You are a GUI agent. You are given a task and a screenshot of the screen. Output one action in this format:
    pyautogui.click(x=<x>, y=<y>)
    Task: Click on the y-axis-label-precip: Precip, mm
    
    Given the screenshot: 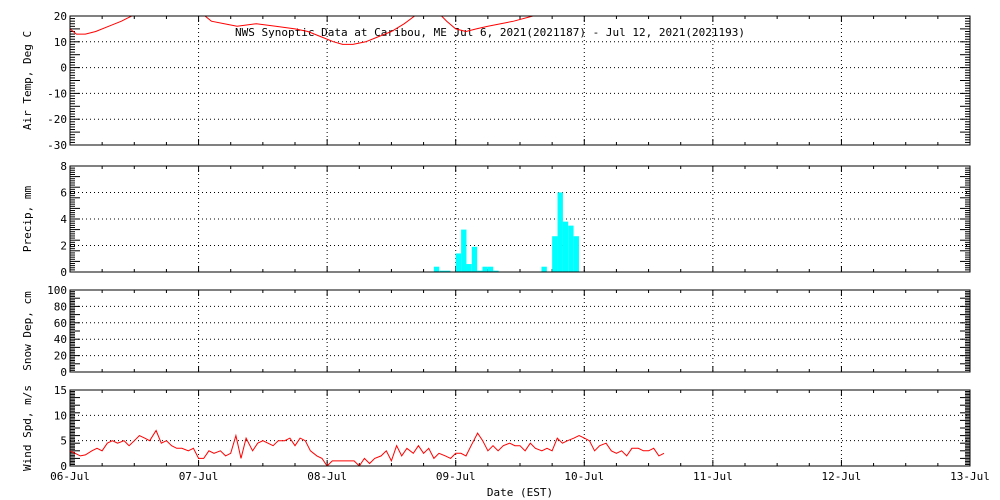 What is the action you would take?
    pyautogui.click(x=27, y=219)
    